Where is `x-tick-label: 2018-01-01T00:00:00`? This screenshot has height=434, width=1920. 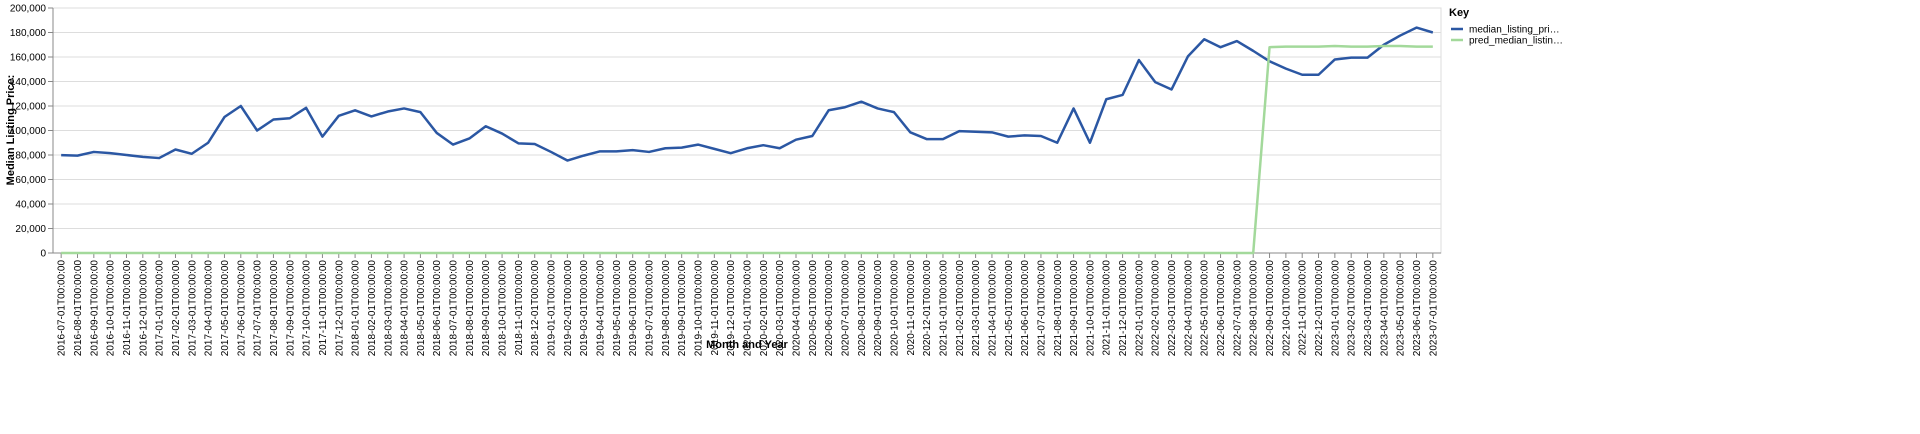
x-tick-label: 2018-01-01T00:00:00 is located at coordinates (356, 308).